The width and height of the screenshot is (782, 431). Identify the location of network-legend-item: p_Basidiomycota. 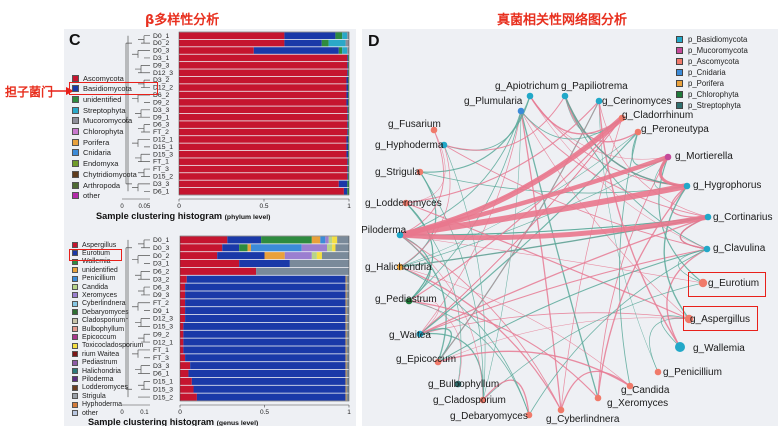
(711, 39).